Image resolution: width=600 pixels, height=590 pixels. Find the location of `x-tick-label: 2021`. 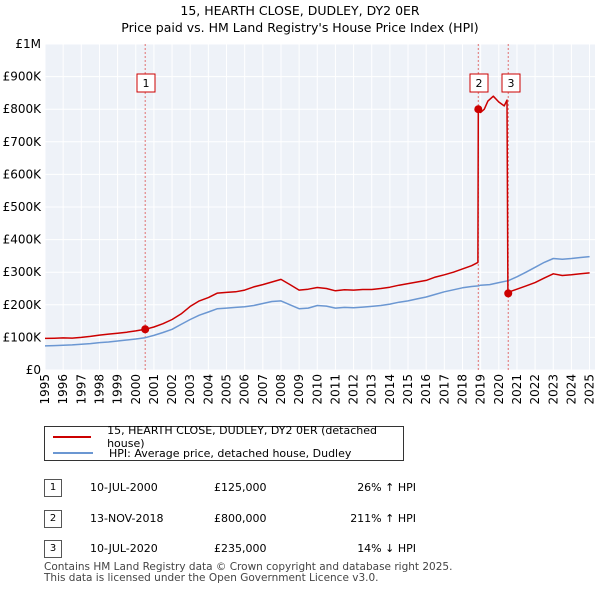

x-tick-label: 2021 is located at coordinates (517, 389).